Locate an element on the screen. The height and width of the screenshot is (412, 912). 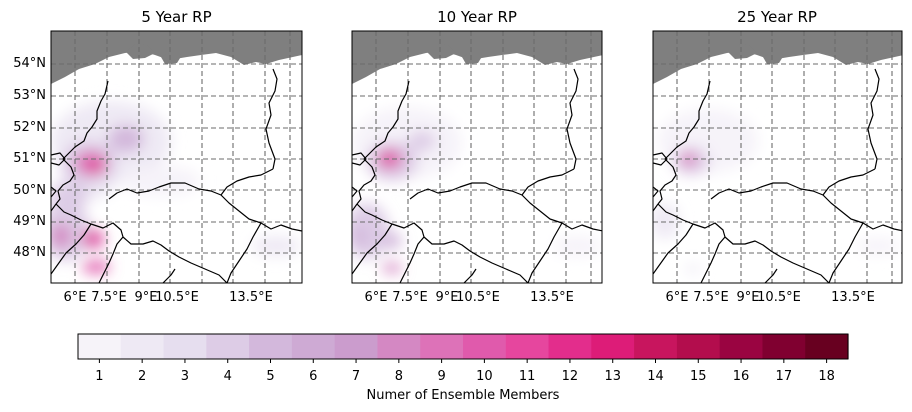
colorbar-tick-label: 7 is located at coordinates (356, 376).